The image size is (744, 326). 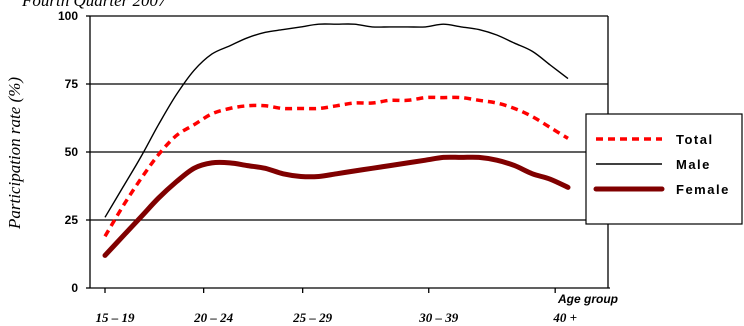 What do you see at coordinates (72, 220) in the screenshot?
I see `y-tick-label-25: 25` at bounding box center [72, 220].